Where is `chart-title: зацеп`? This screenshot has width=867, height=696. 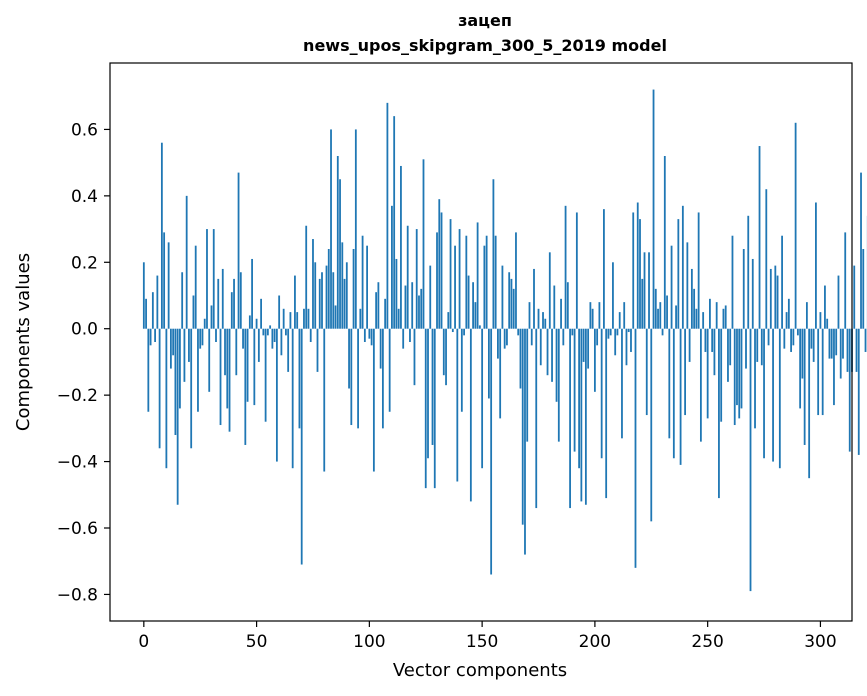 chart-title: зацеп is located at coordinates (485, 20).